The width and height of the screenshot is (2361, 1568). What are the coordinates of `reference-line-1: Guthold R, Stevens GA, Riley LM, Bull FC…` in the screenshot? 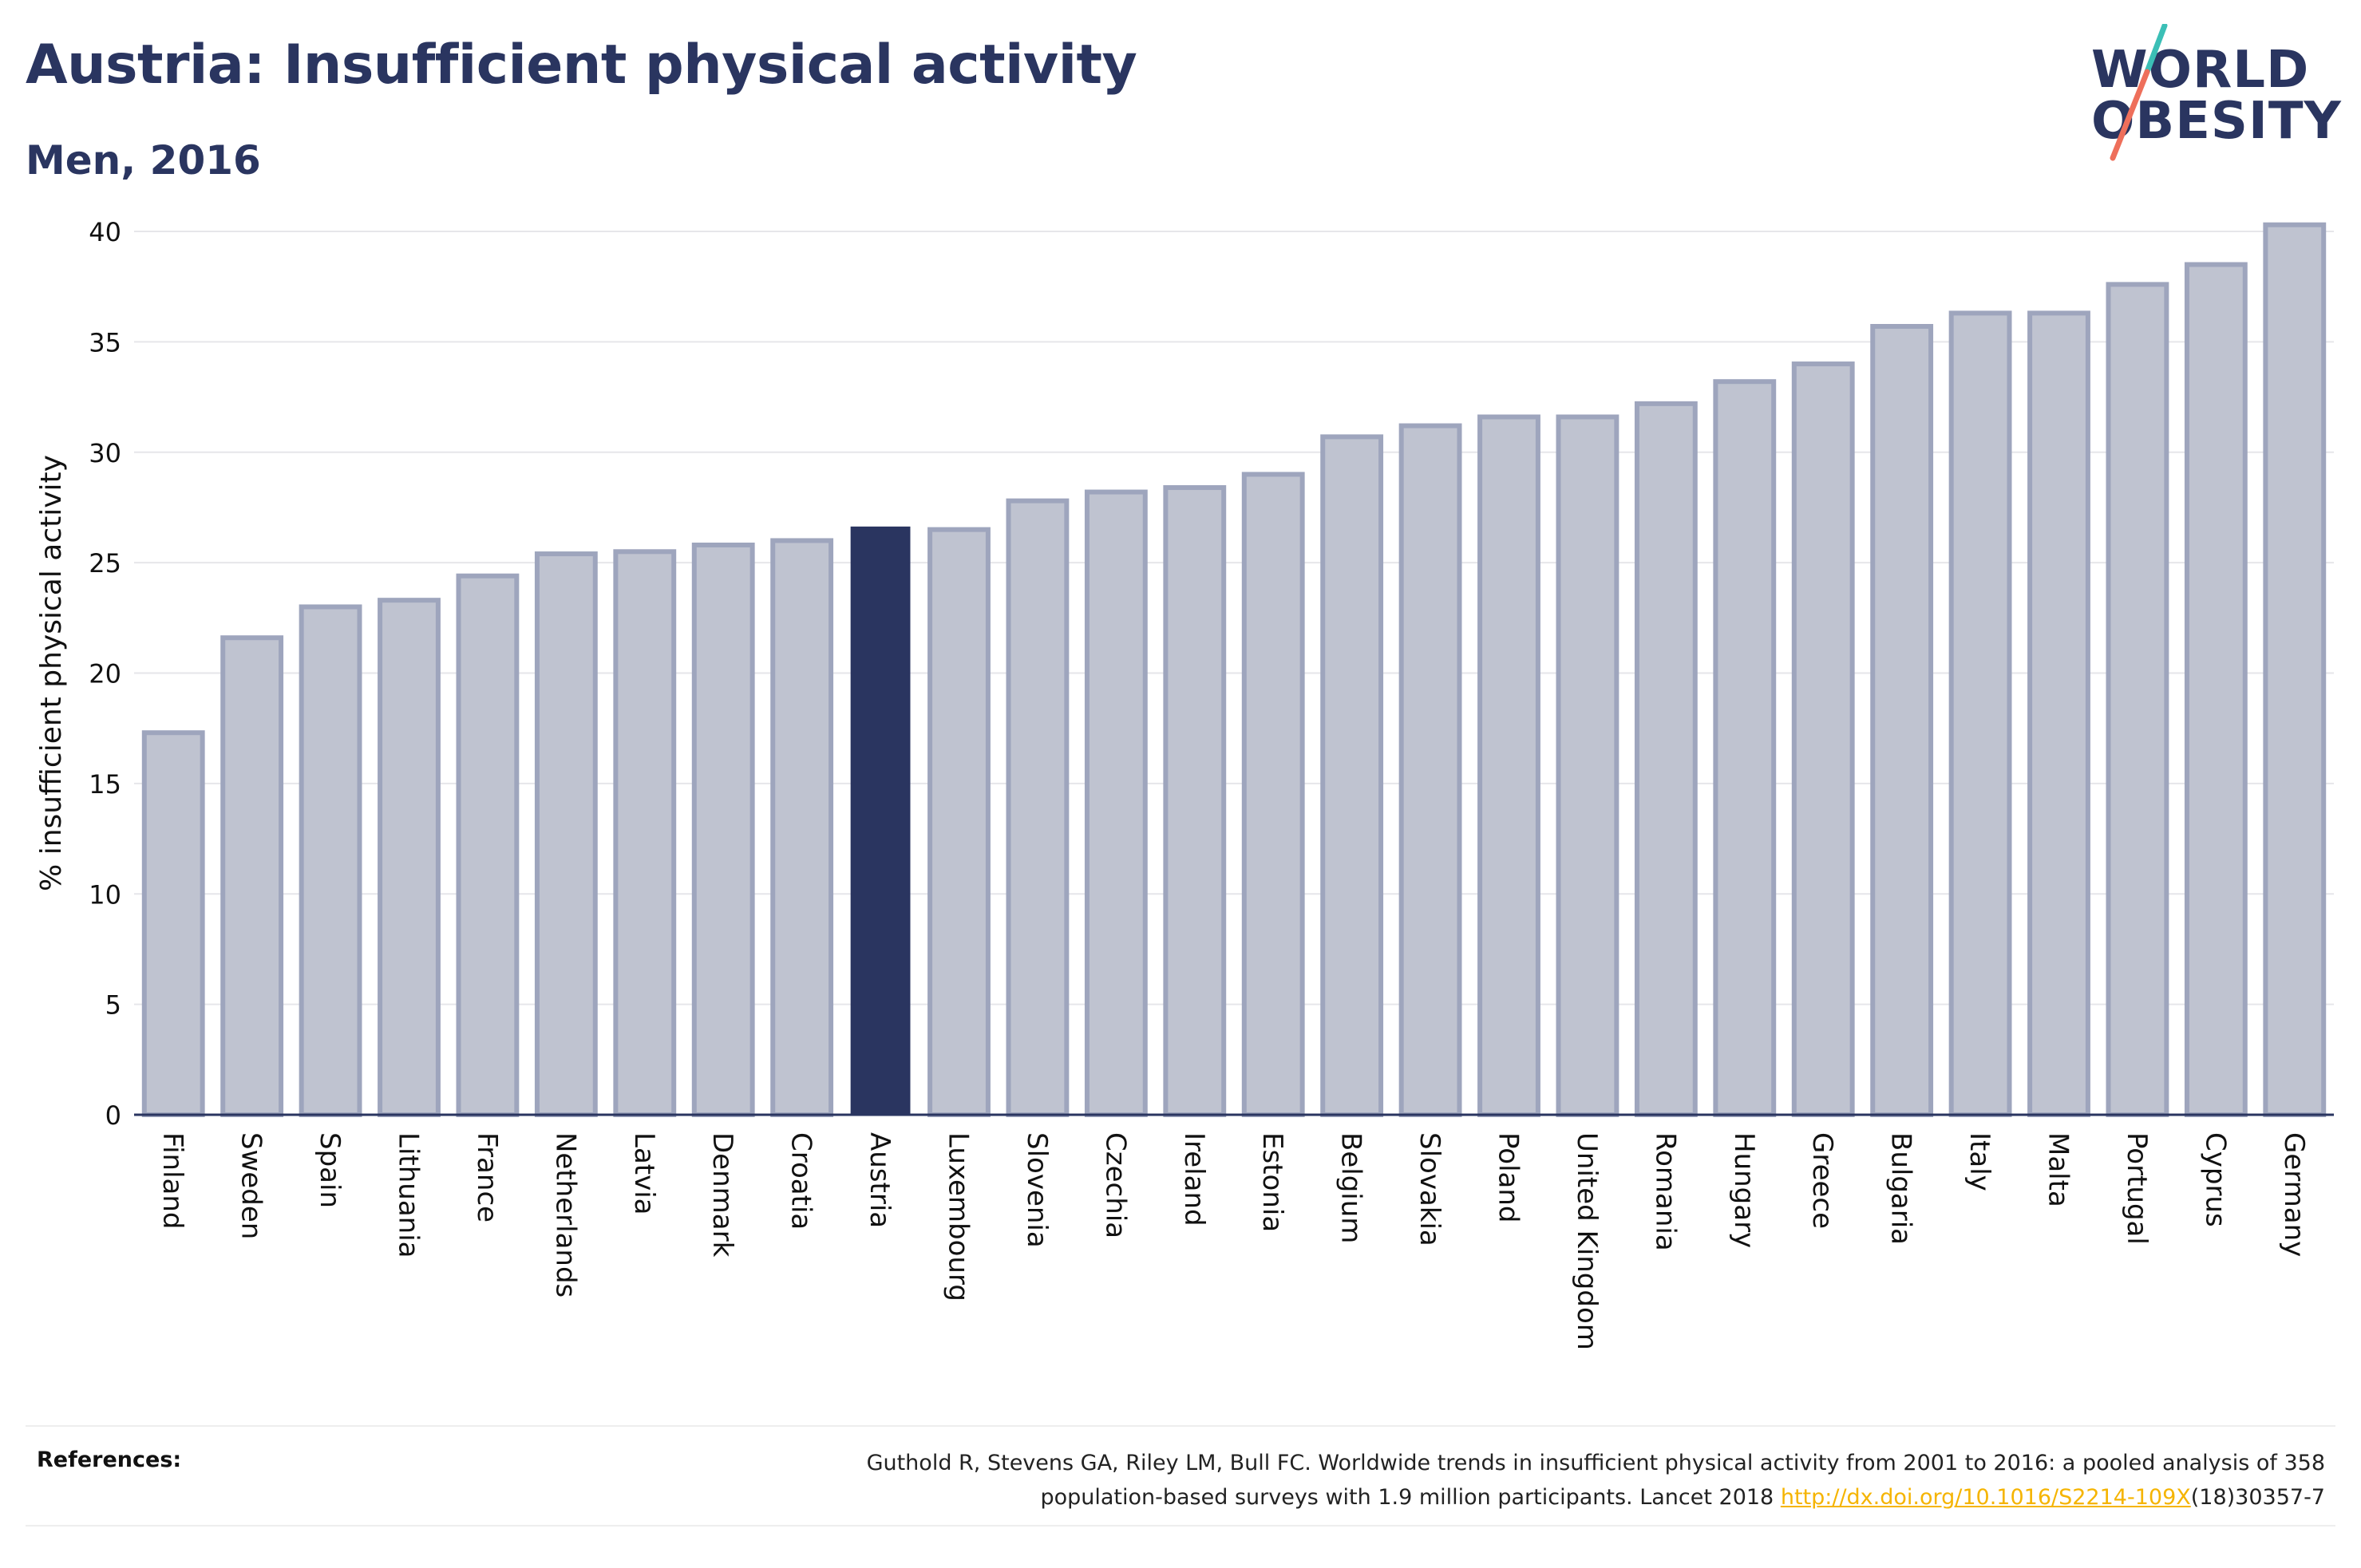 It's located at (1595, 1463).